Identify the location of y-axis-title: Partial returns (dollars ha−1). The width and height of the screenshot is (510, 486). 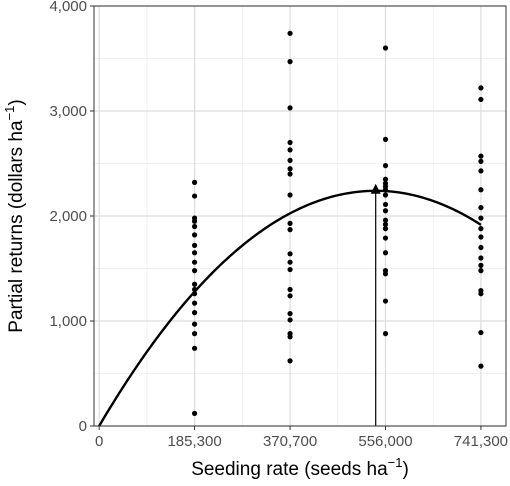
(14, 215).